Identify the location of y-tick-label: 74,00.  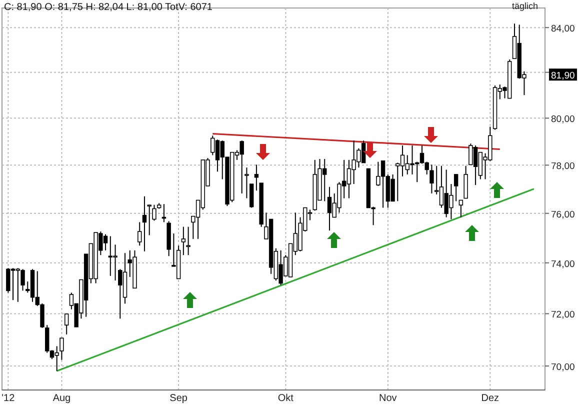
(563, 264).